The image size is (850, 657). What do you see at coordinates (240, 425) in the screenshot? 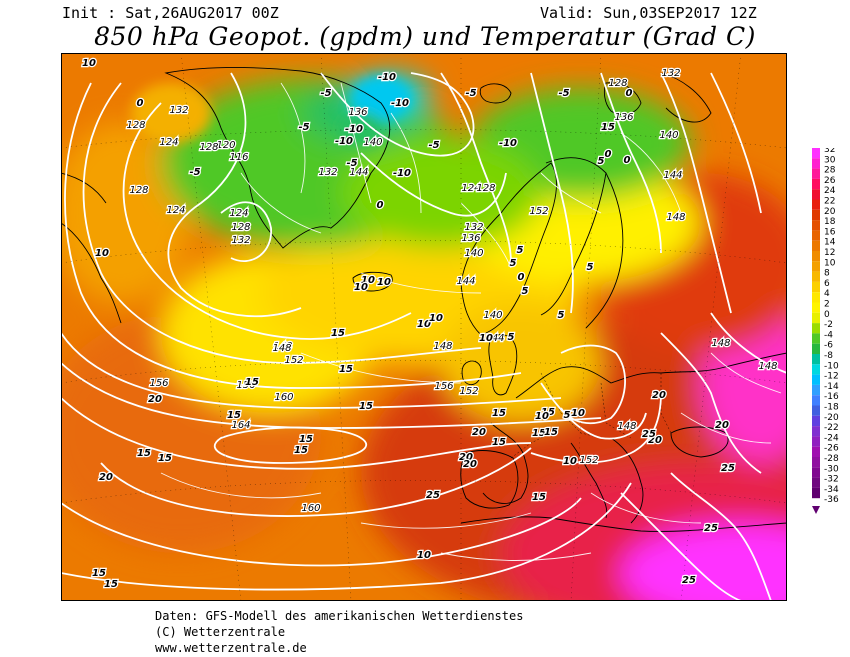
I see `geopotential-label: 164` at bounding box center [240, 425].